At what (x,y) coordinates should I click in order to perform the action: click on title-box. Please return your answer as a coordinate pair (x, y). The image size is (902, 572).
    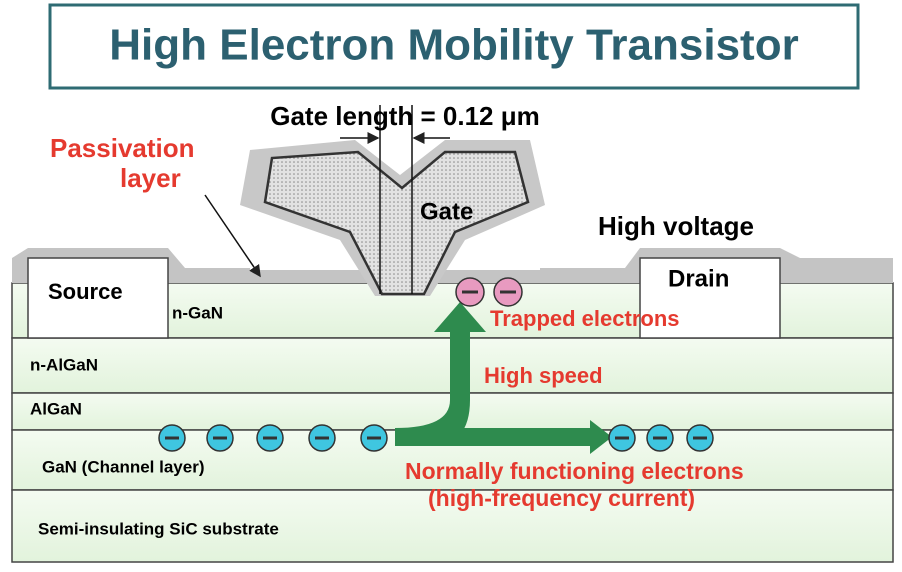
    Looking at the image, I should click on (454, 46).